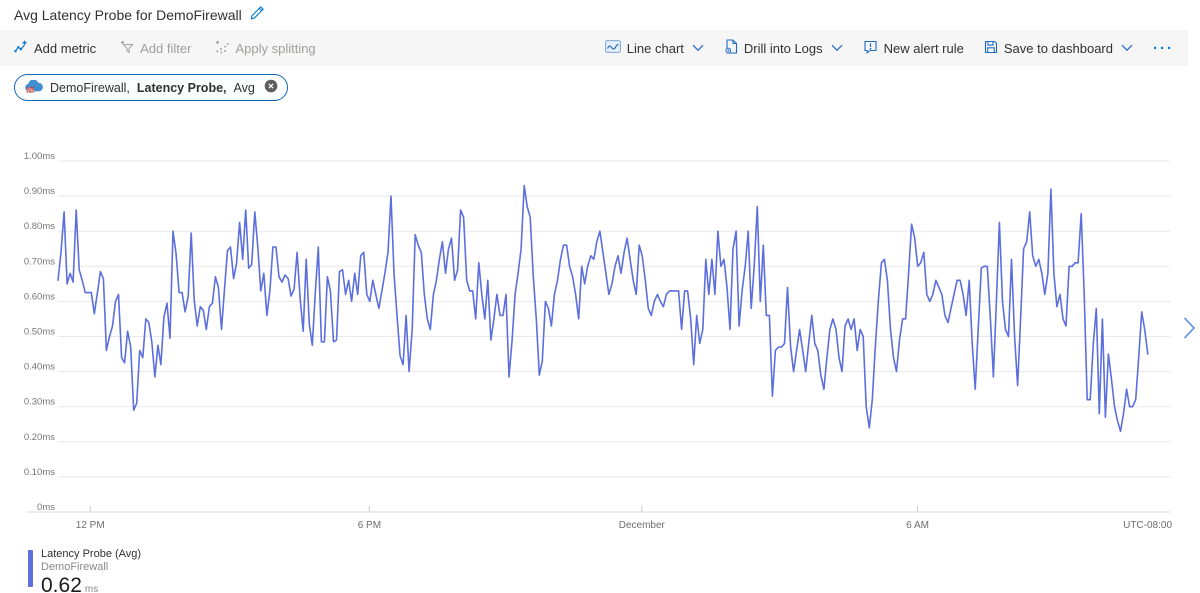  Describe the element at coordinates (39, 226) in the screenshot. I see `svg-text: 0.80ms` at that location.